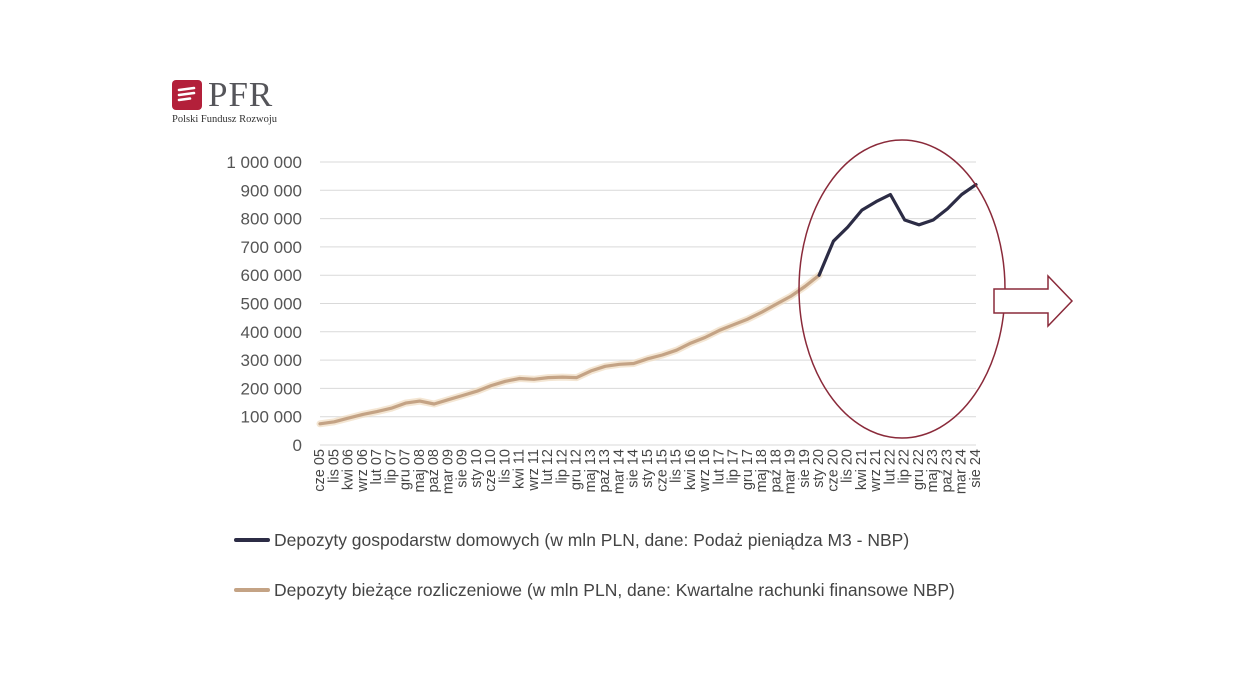 This screenshot has height=700, width=1254. What do you see at coordinates (271, 332) in the screenshot?
I see `y-tick-label: 400 000` at bounding box center [271, 332].